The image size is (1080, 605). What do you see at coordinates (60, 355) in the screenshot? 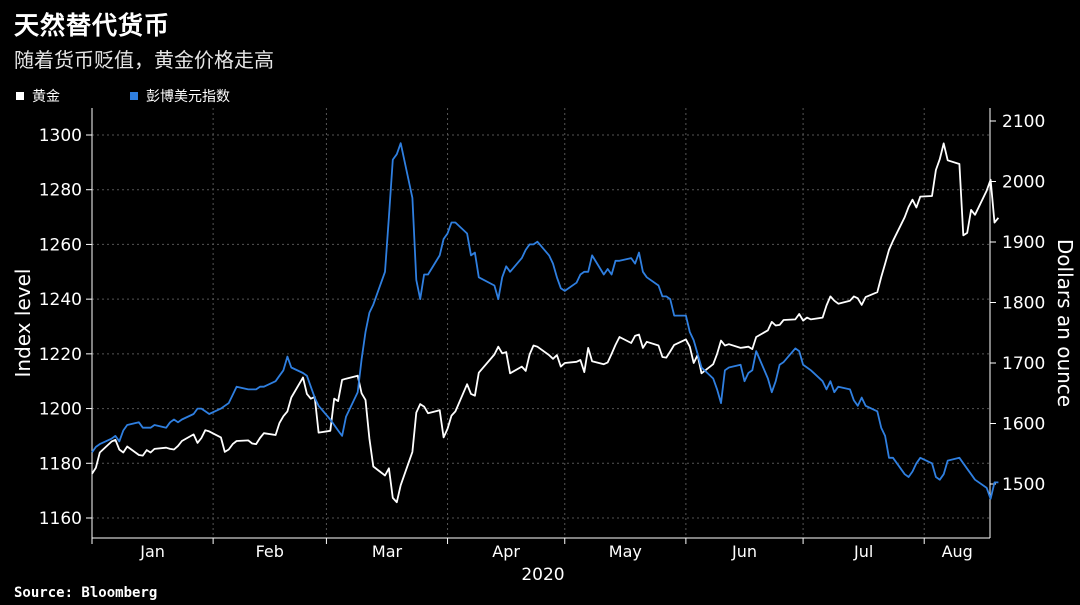
I see `y-tick-label-left: 1220` at bounding box center [60, 355].